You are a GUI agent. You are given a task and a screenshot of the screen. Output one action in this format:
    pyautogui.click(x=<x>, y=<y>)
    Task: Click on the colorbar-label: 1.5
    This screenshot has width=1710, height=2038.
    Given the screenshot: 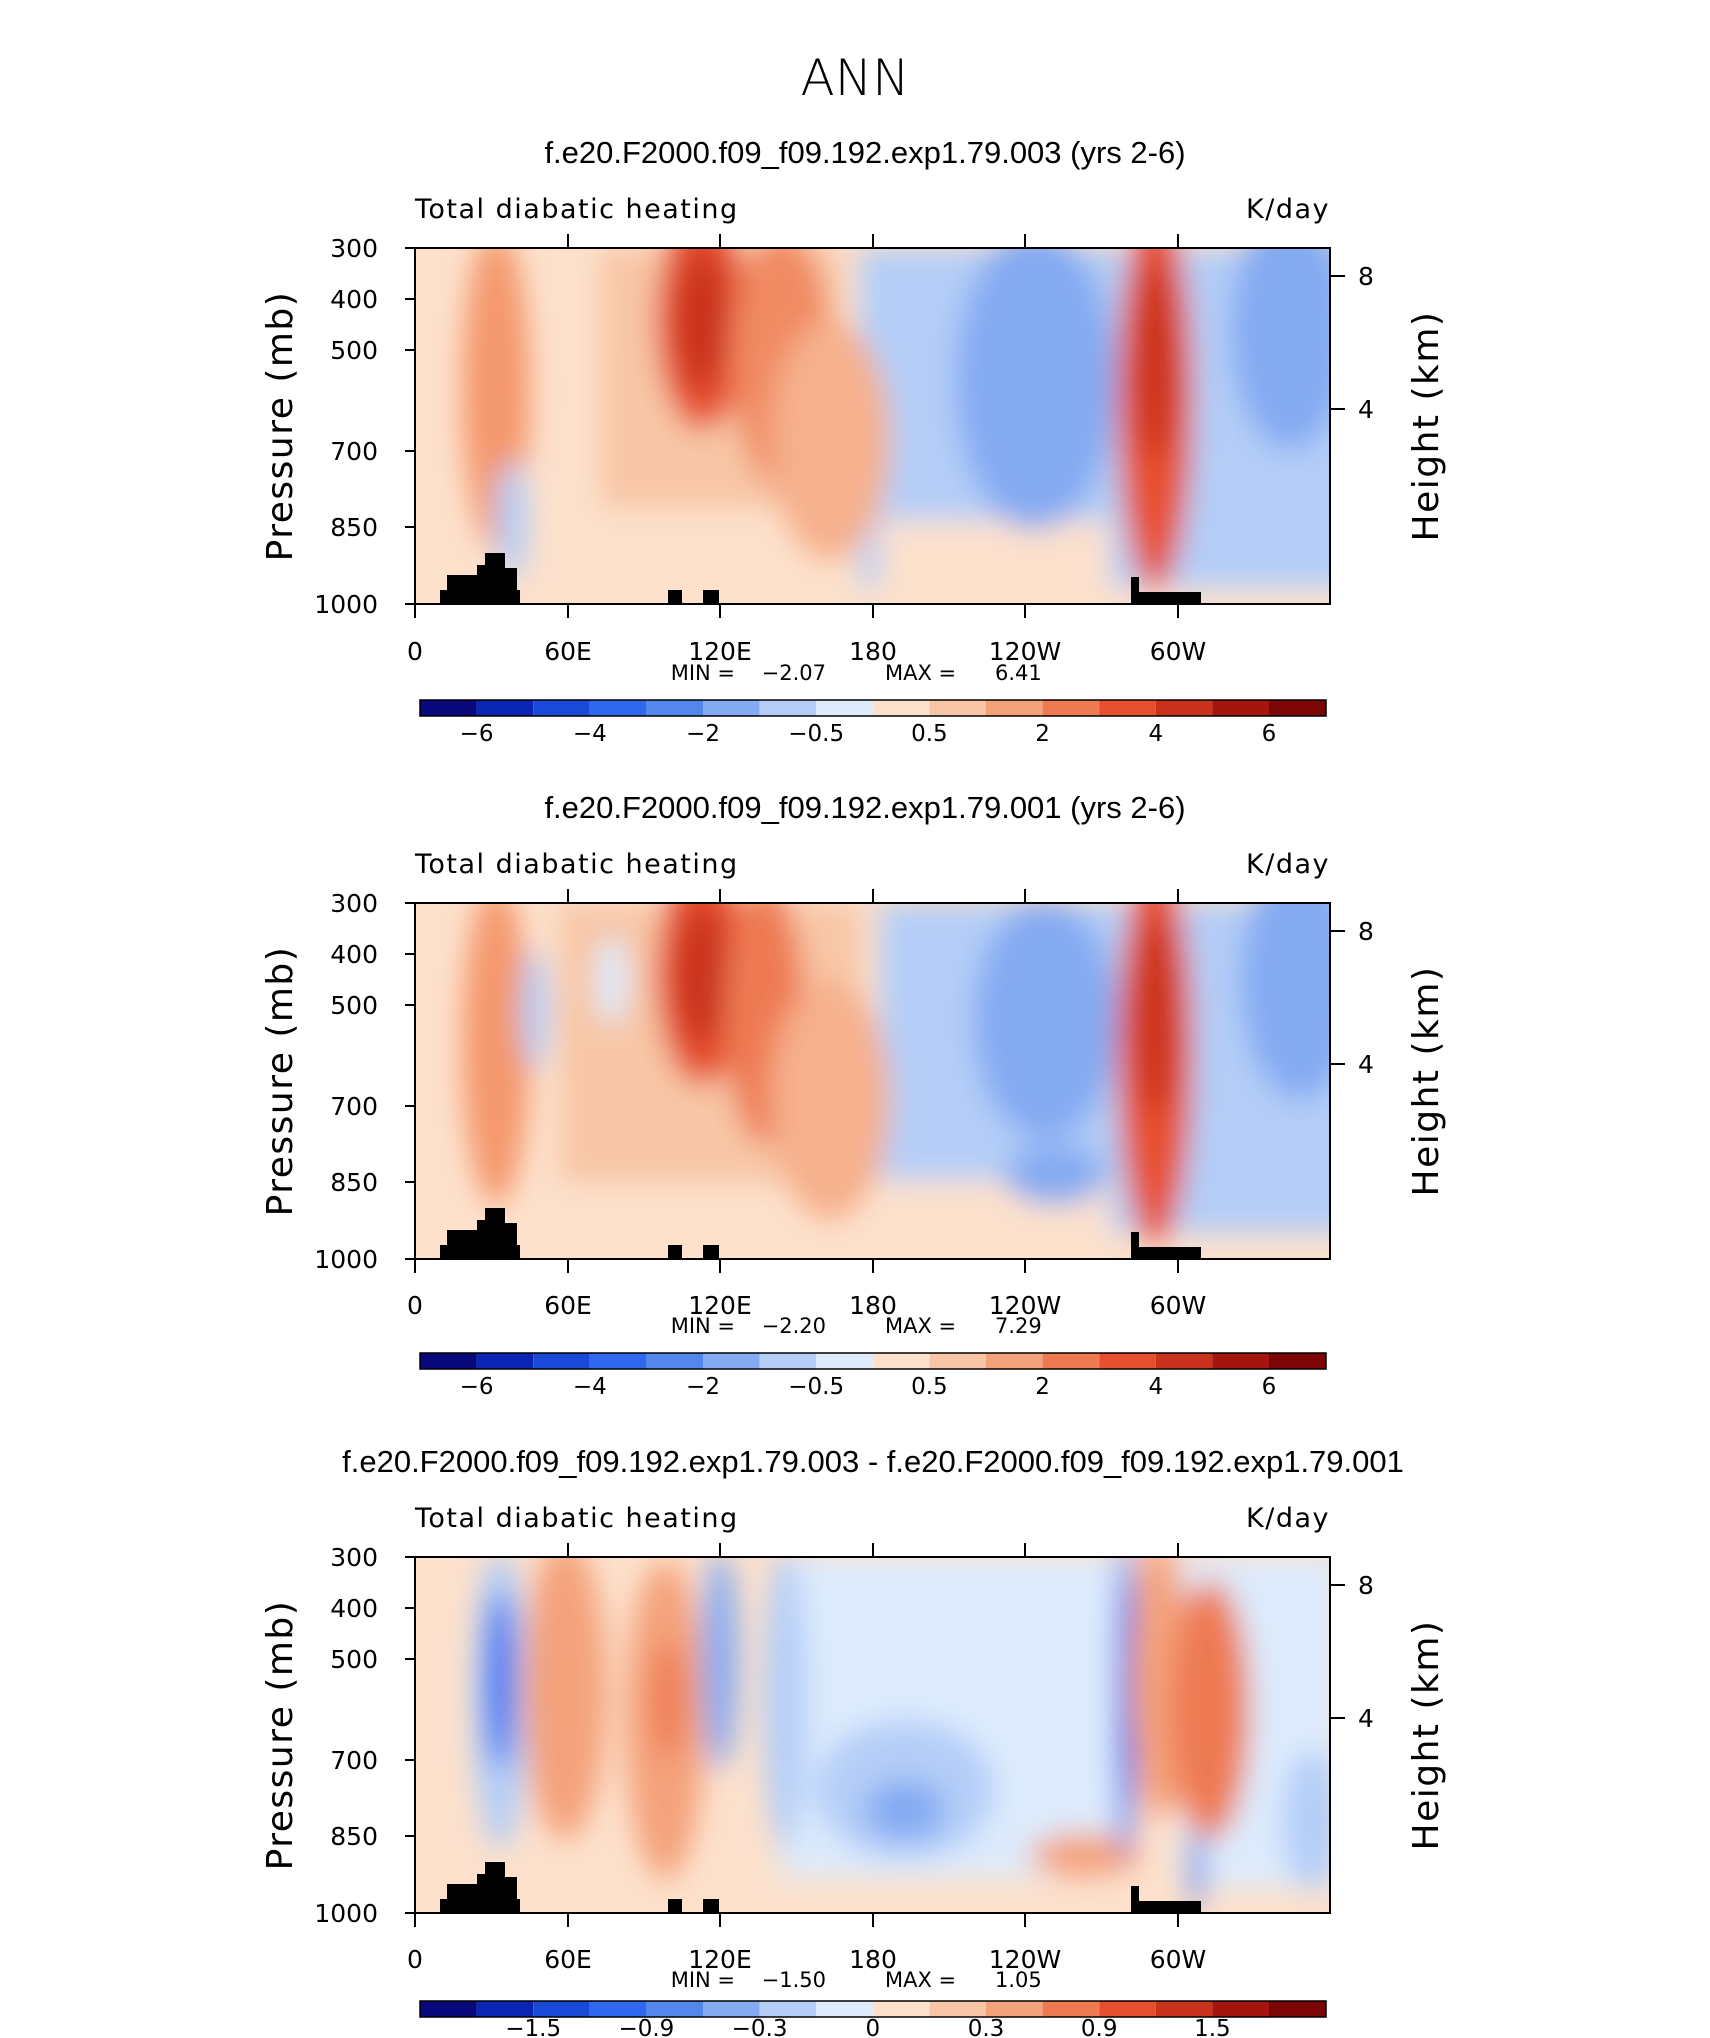 What is the action you would take?
    pyautogui.click(x=1212, y=2027)
    